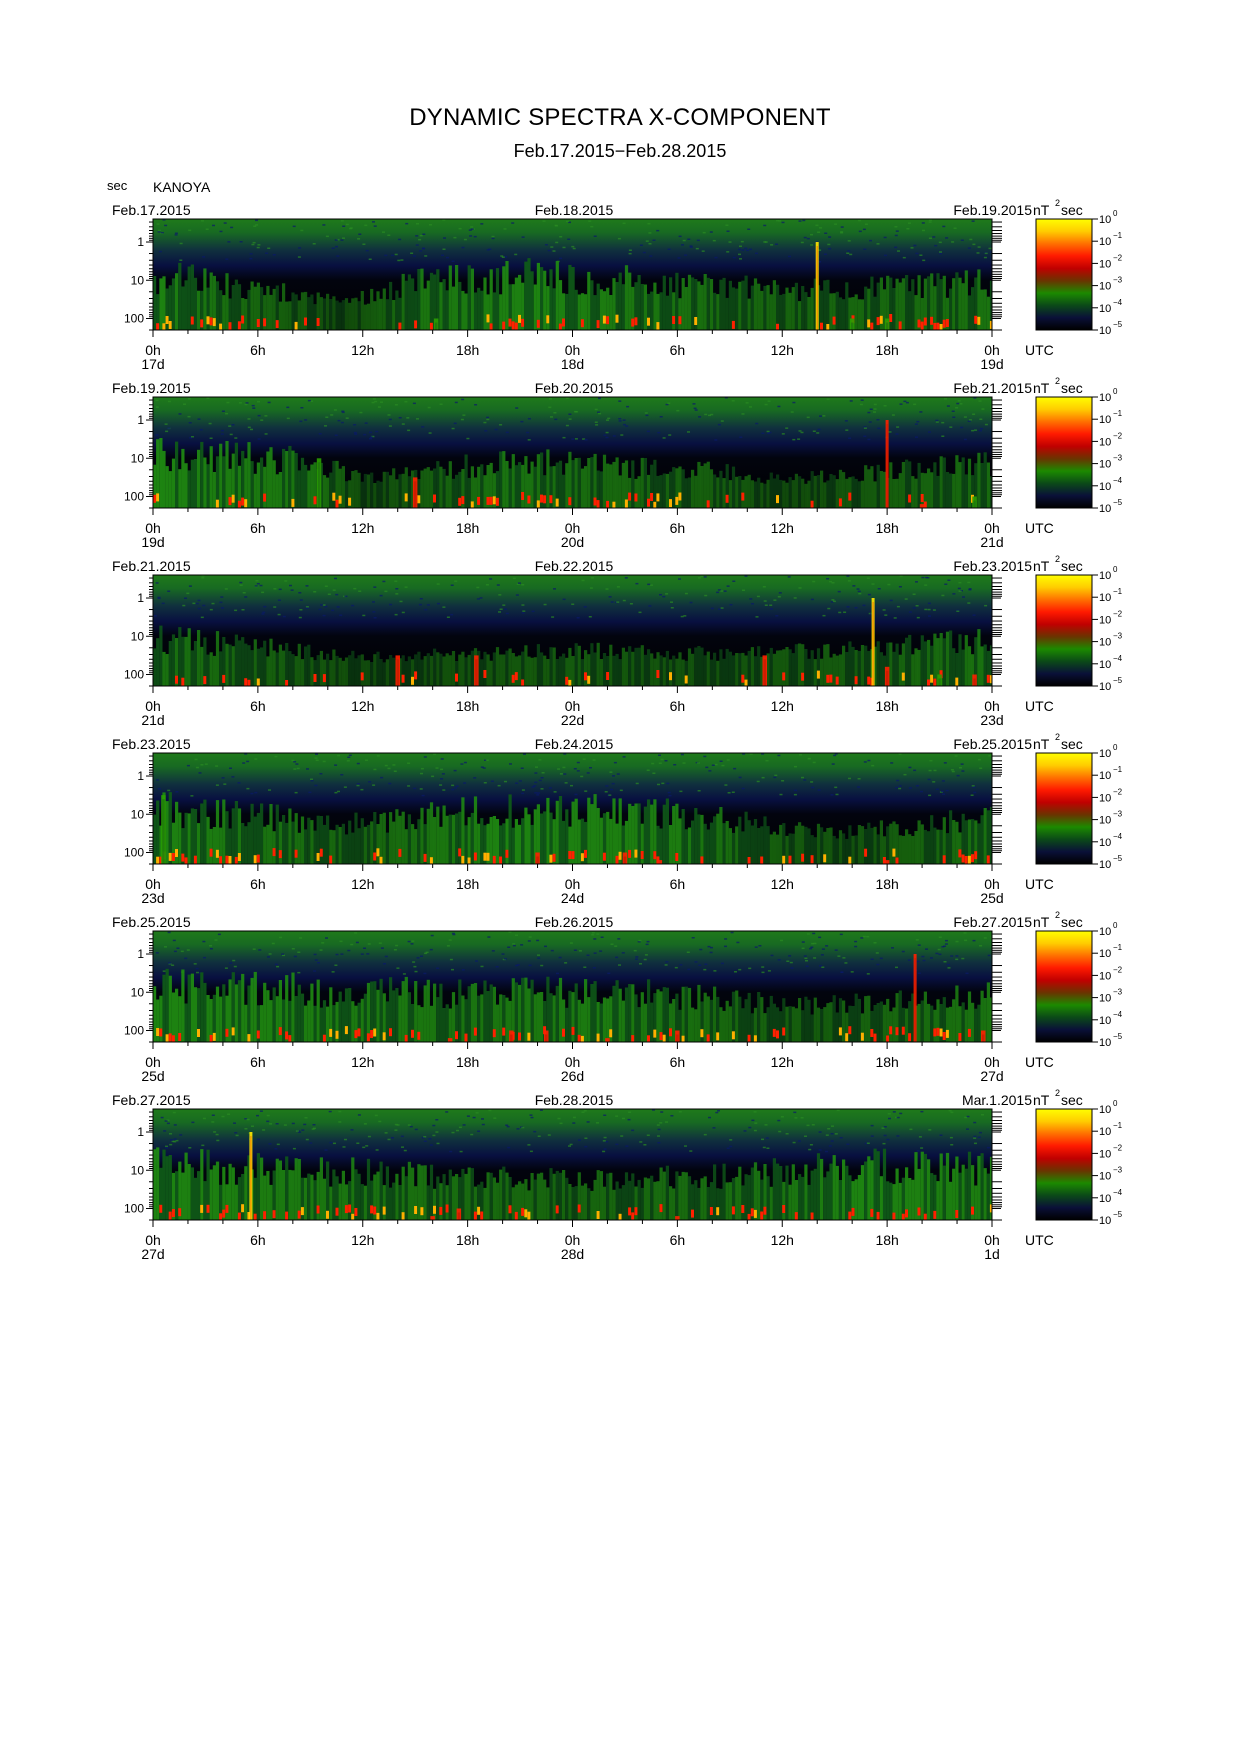  Describe the element at coordinates (1072, 210) in the screenshot. I see `colorbar-unit-tail: sec` at that location.